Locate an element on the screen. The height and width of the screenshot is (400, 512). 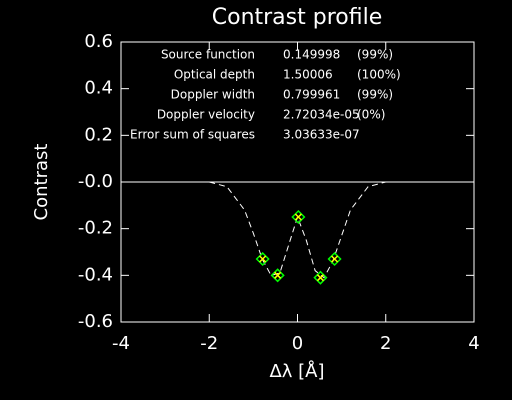
annotation-value: 2.72034e-05 is located at coordinates (321, 115).